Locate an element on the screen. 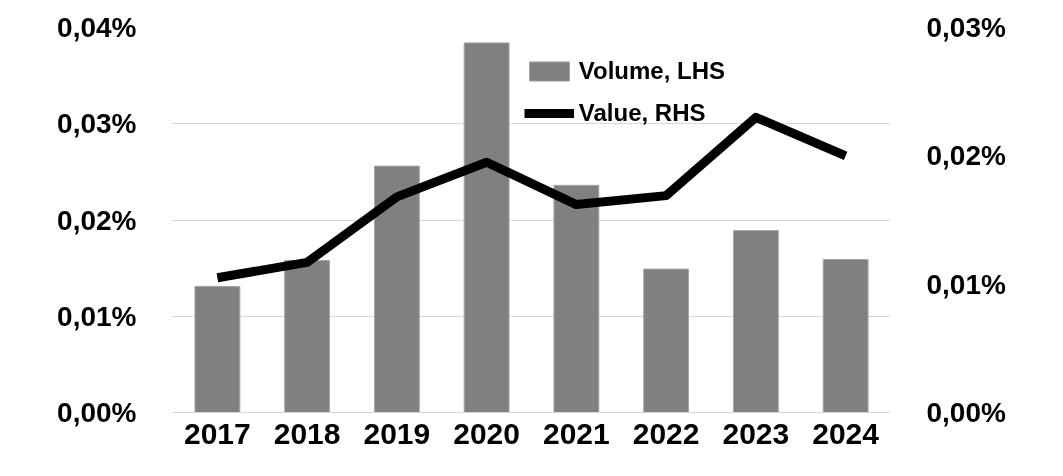 The height and width of the screenshot is (476, 1063). x-tick-label: 2024 is located at coordinates (846, 433).